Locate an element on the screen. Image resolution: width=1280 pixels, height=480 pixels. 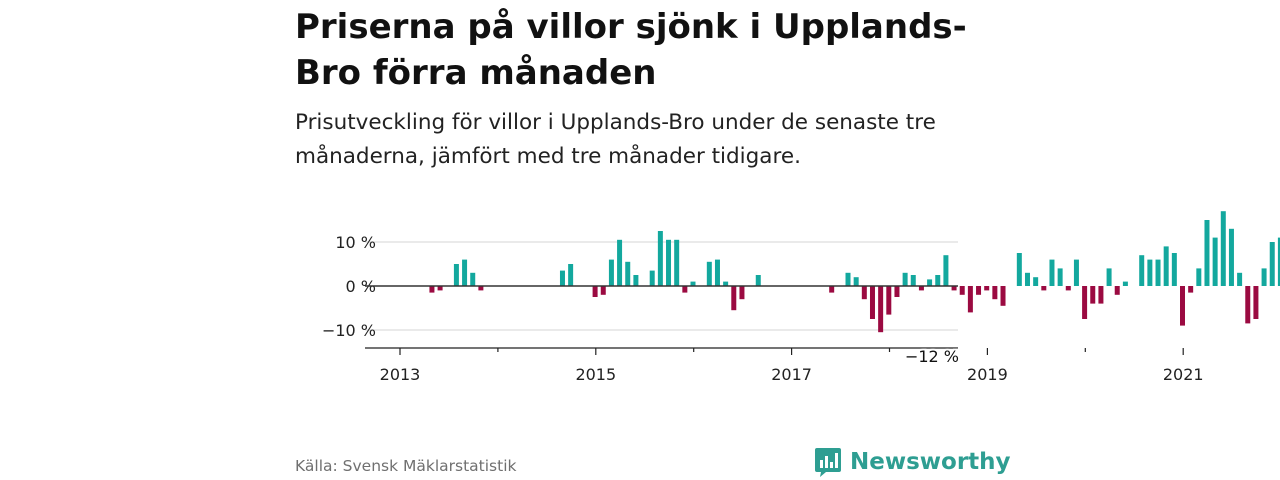
y-tick-label: −10 % is located at coordinates (349, 330).